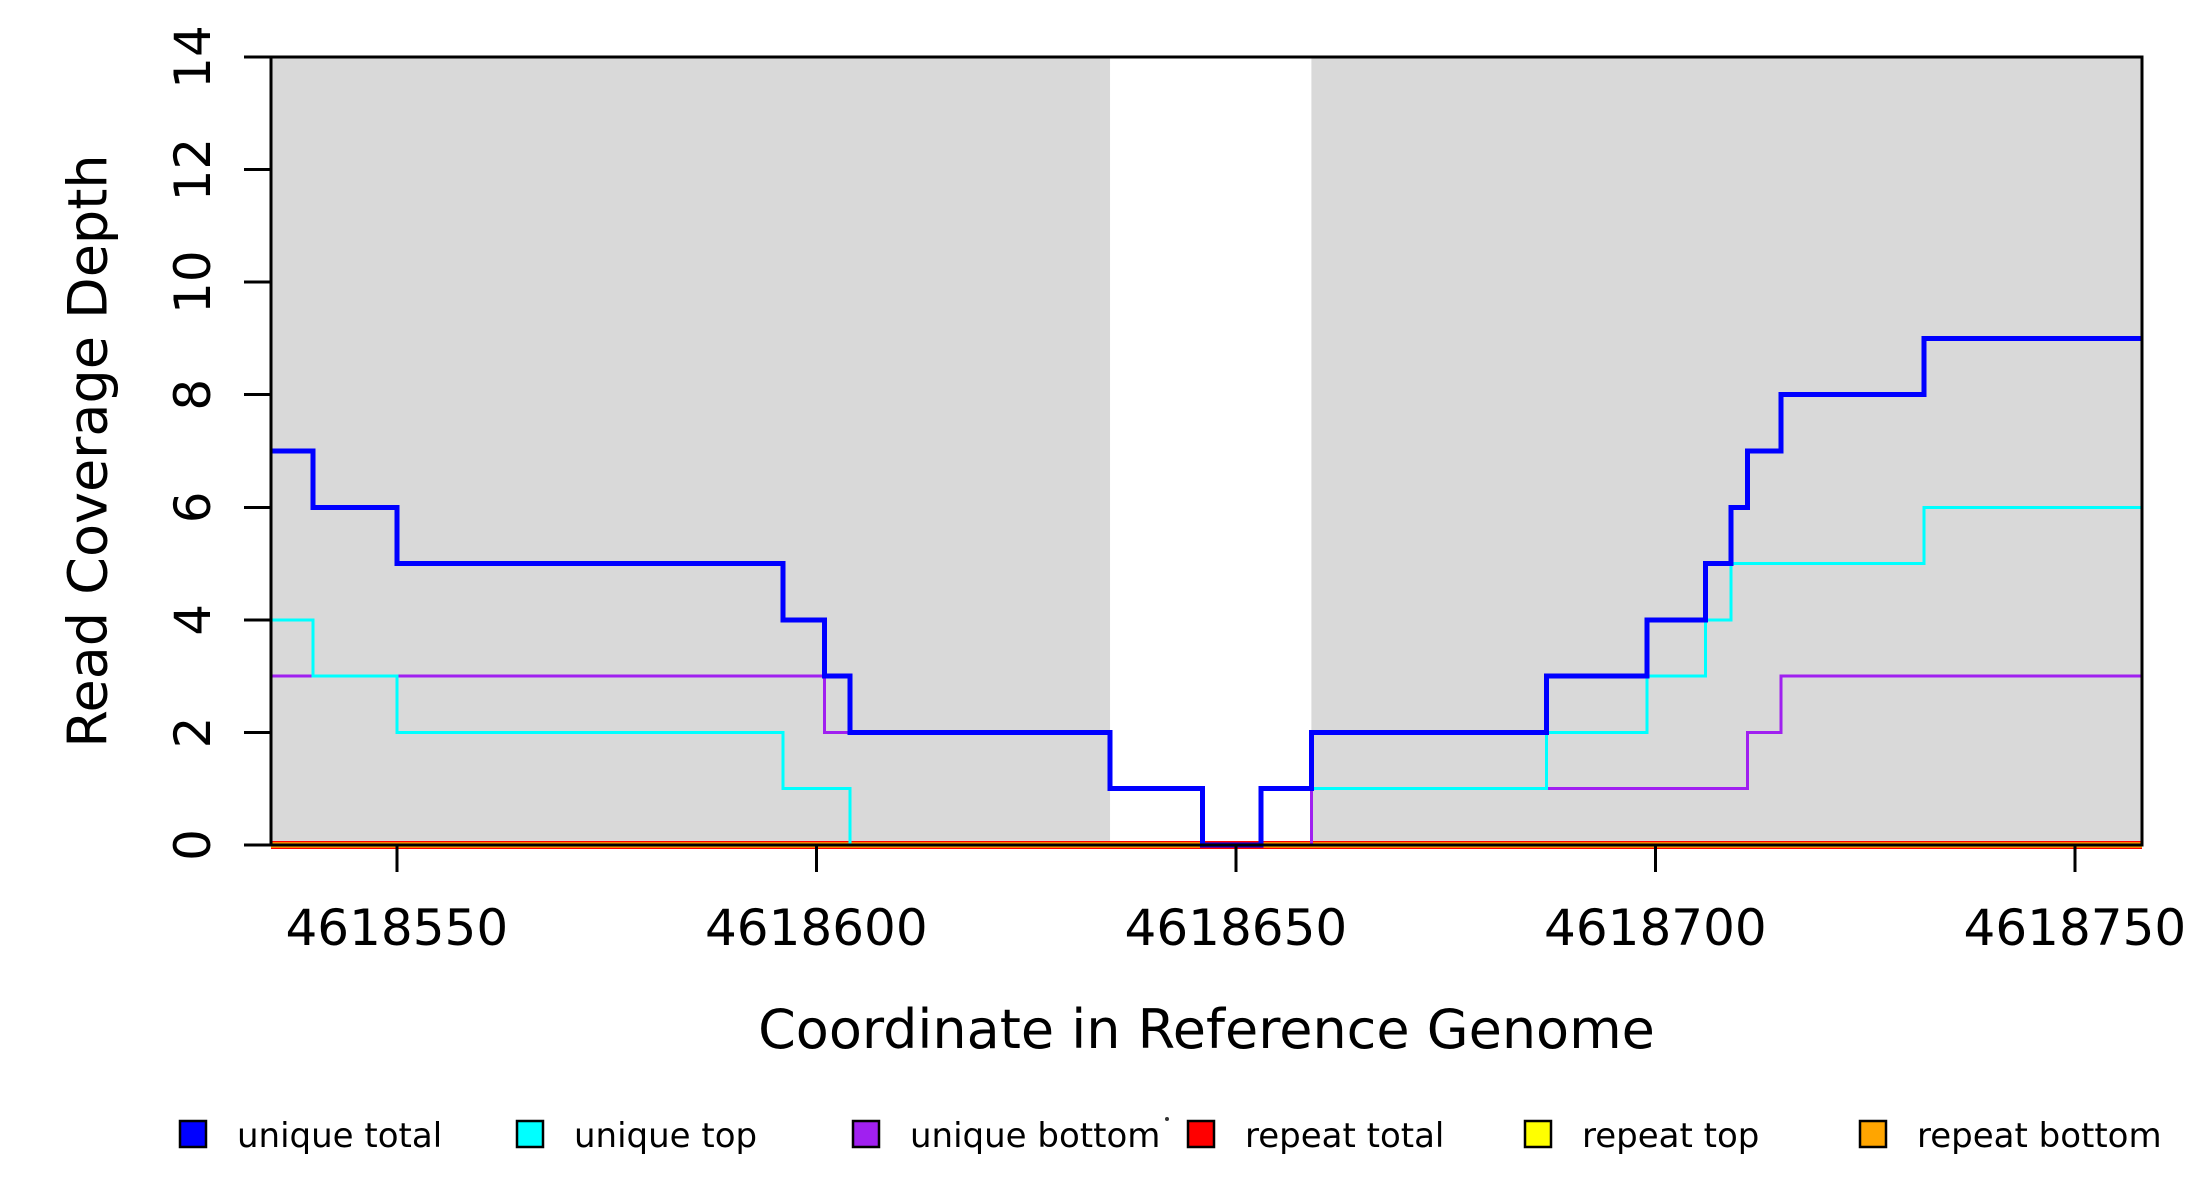 Image resolution: width=2200 pixels, height=1200 pixels. I want to click on legend-swatch-repeat-top, so click(1538, 1134).